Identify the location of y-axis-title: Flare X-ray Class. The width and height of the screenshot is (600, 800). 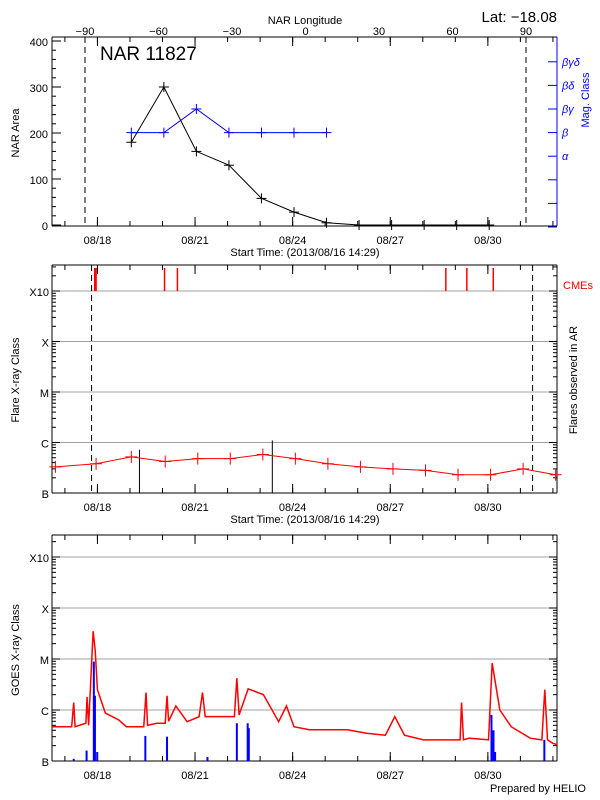
(16, 379).